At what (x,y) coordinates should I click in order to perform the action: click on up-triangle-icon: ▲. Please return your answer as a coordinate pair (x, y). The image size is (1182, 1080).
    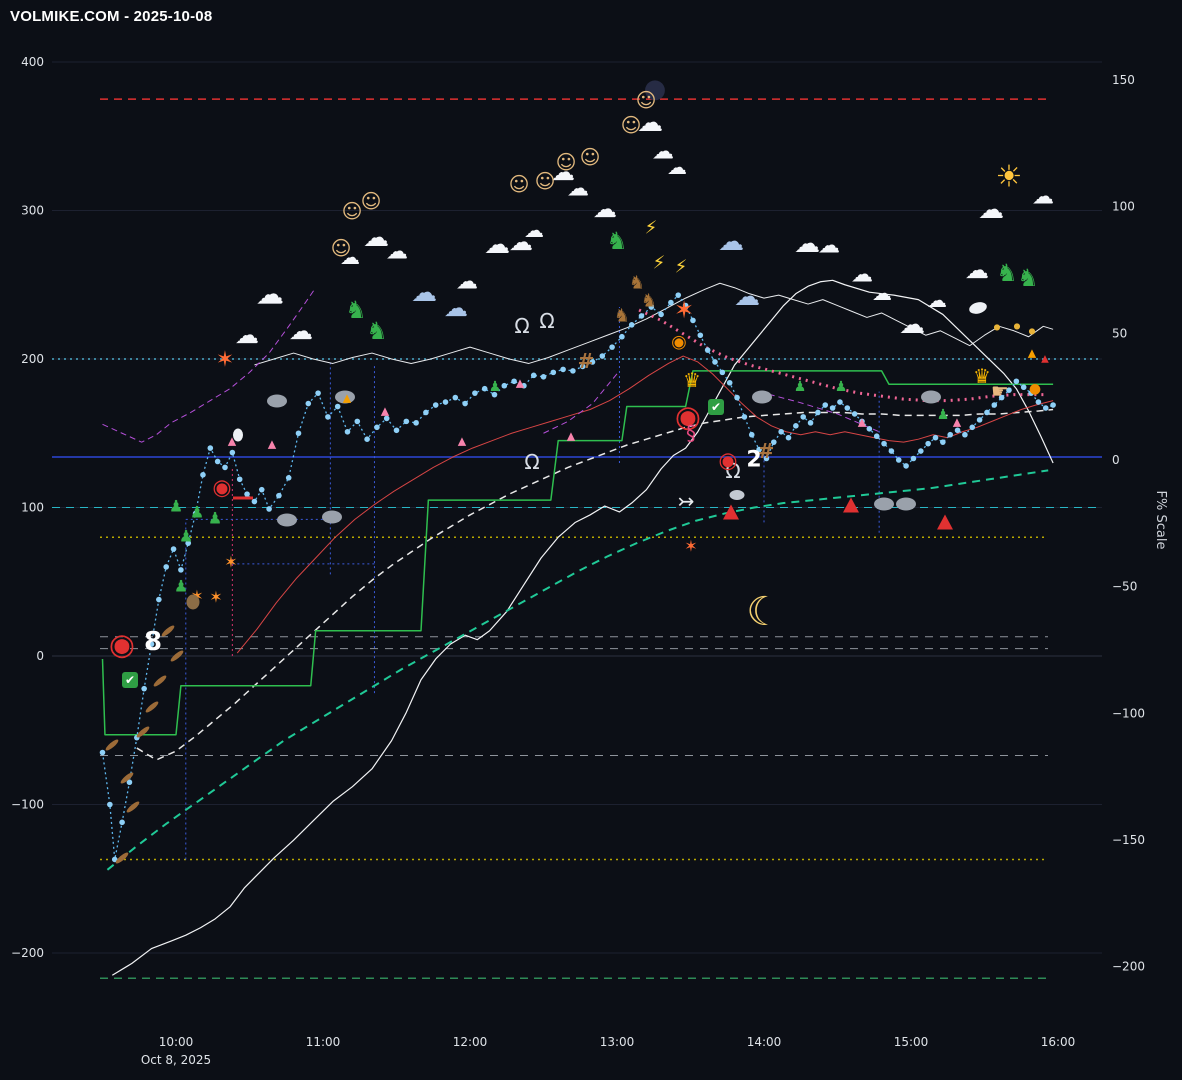
    Looking at the image, I should click on (1032, 353).